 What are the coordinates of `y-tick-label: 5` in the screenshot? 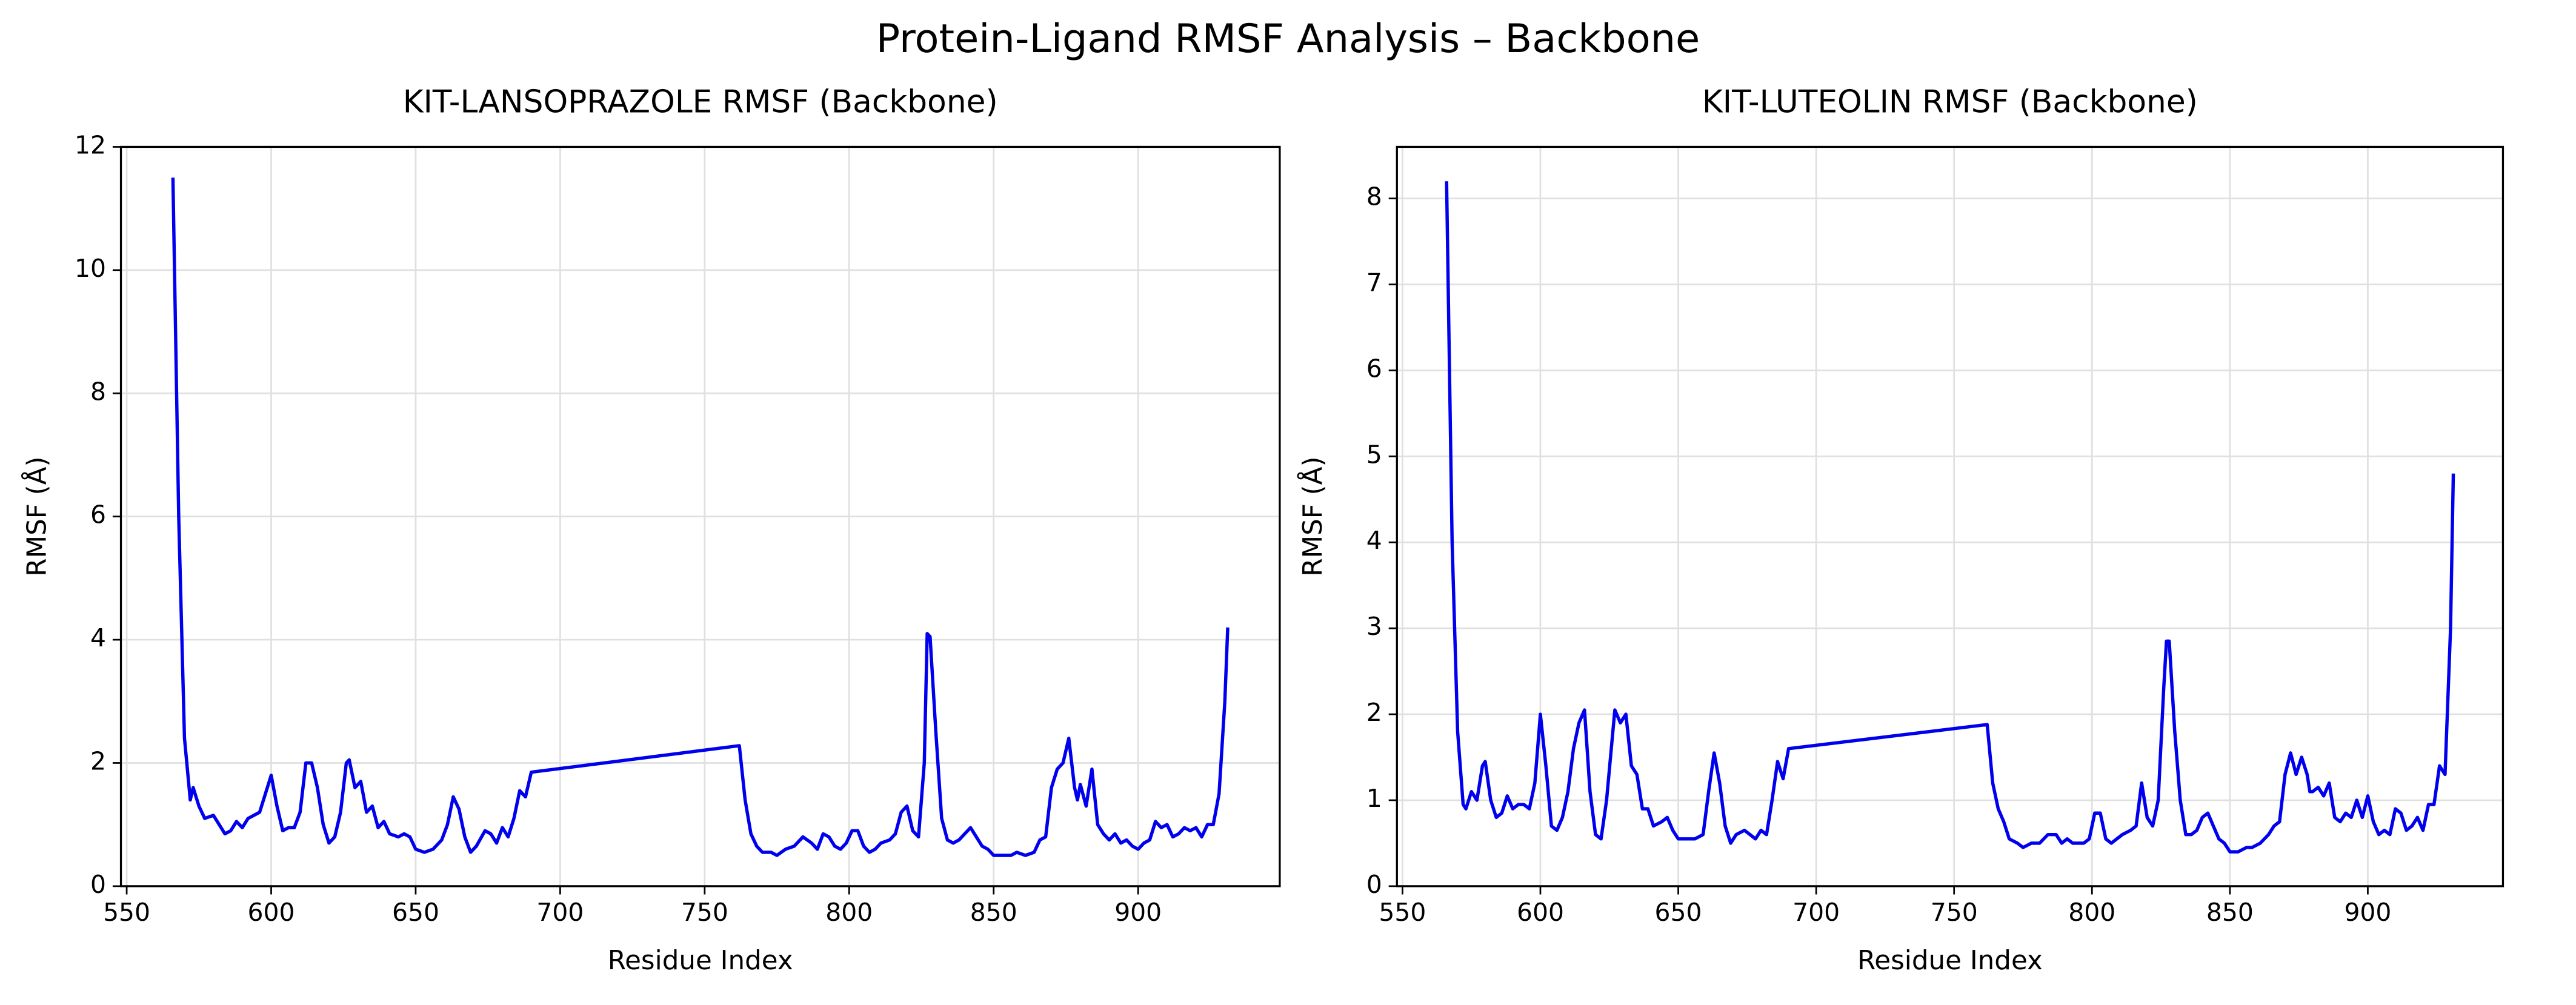 It's located at (1374, 454).